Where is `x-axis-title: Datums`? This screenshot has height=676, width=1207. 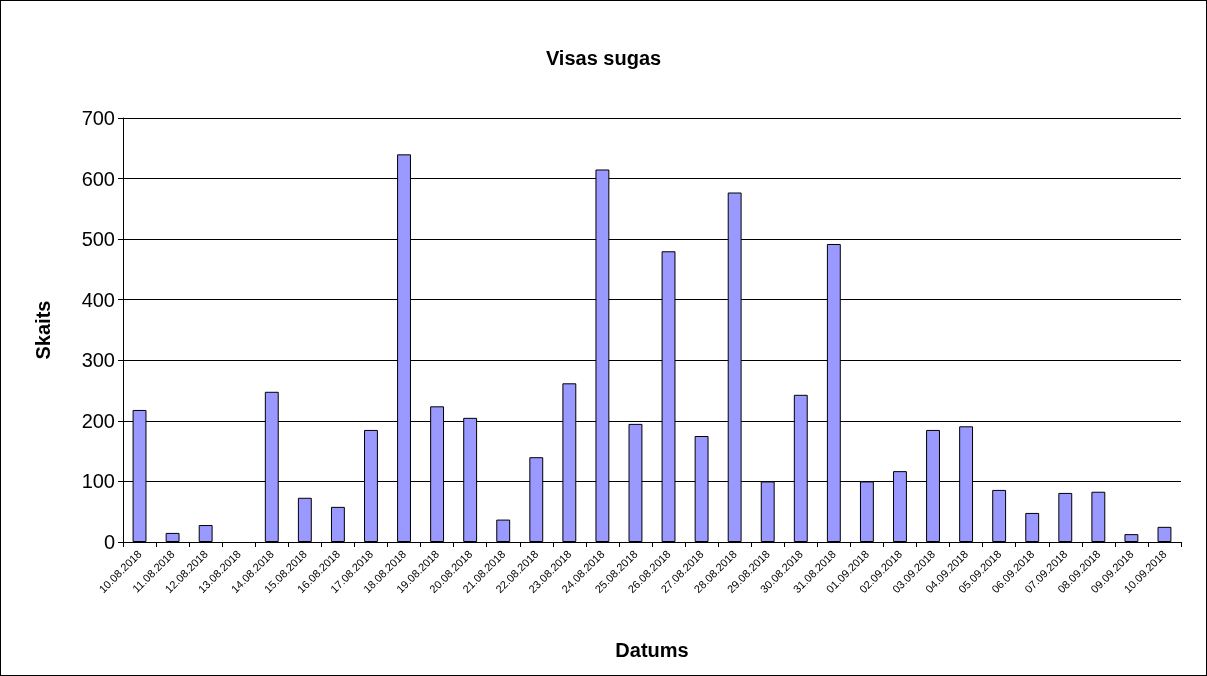 x-axis-title: Datums is located at coordinates (652, 650).